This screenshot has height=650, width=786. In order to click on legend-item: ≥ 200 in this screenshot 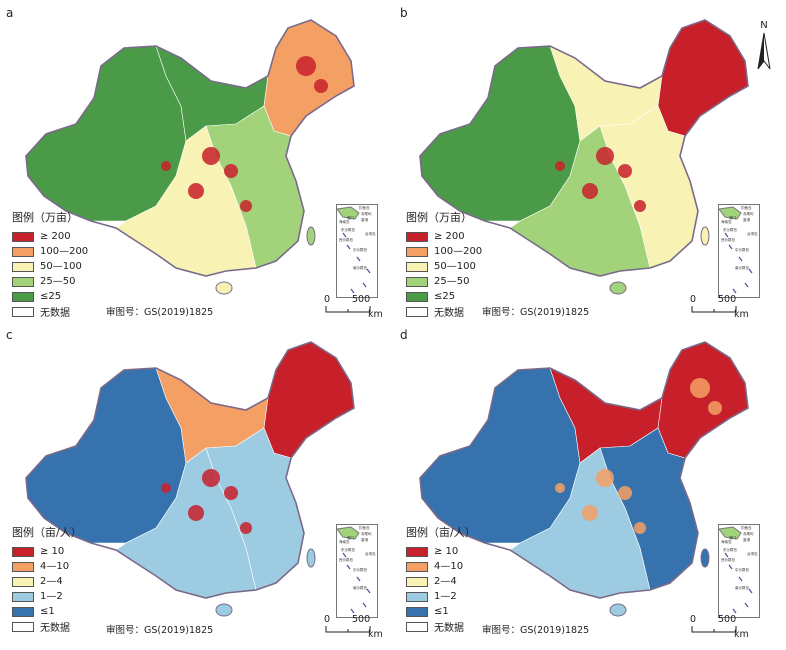, I will do `click(444, 236)`.